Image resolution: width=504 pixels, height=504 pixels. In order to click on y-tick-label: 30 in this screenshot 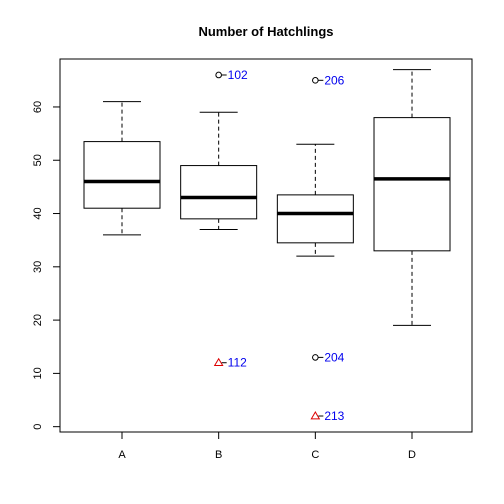, I will do `click(38, 267)`.